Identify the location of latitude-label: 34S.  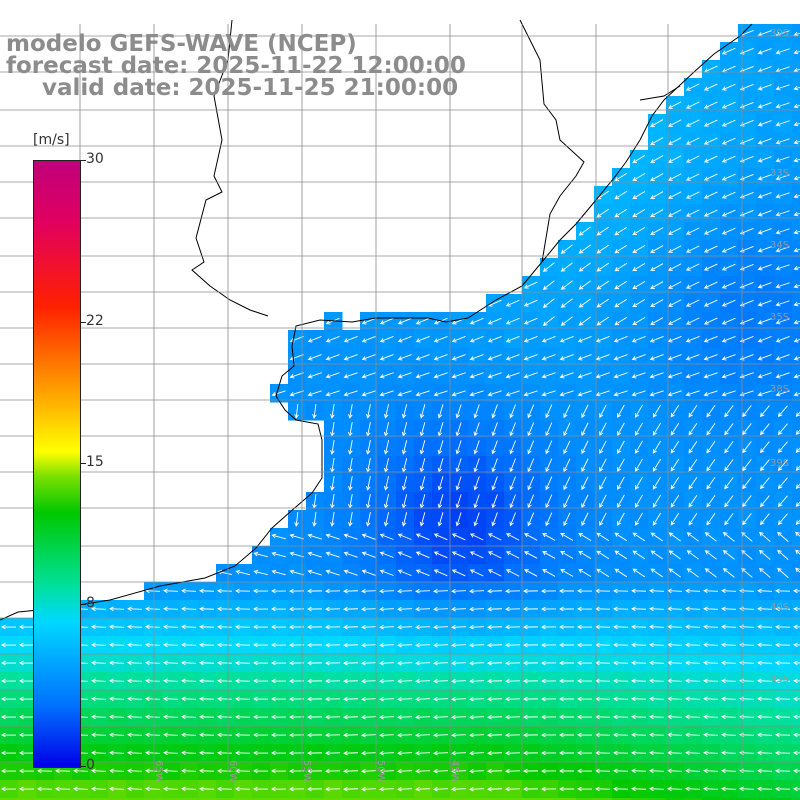
(779, 245).